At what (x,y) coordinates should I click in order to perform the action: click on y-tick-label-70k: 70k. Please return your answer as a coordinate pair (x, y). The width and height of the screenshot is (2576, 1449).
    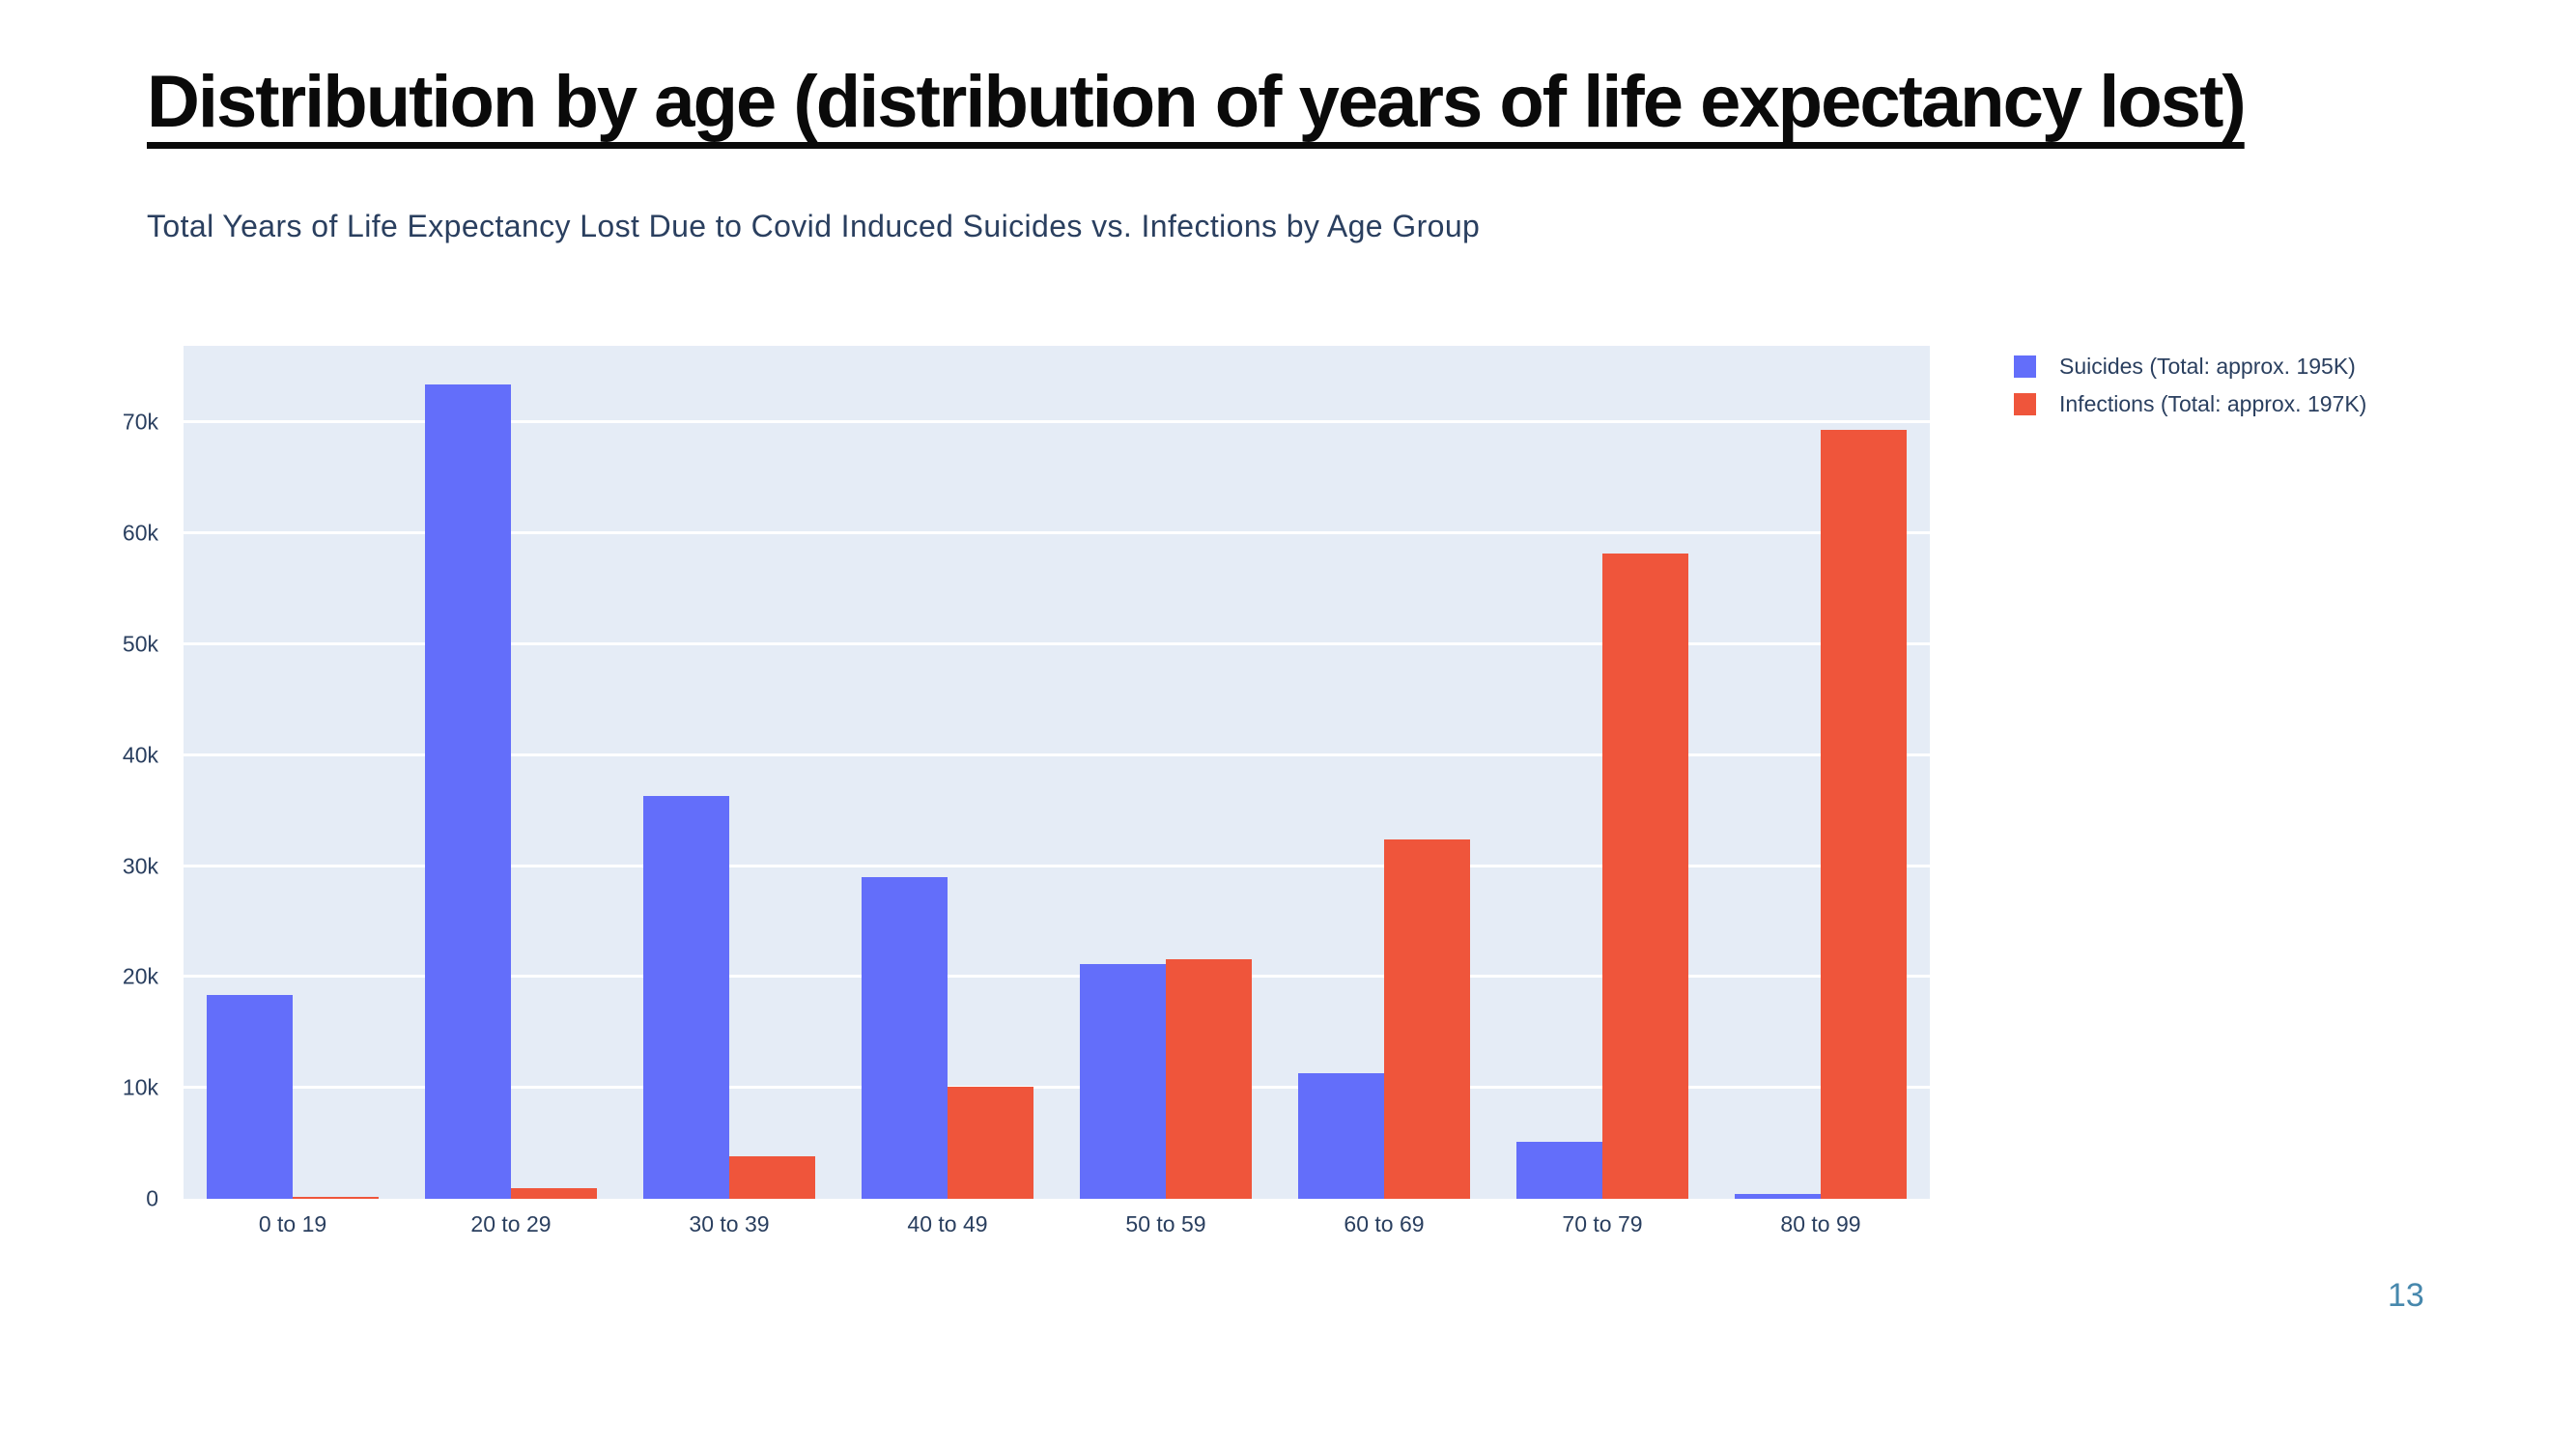
    Looking at the image, I should click on (140, 422).